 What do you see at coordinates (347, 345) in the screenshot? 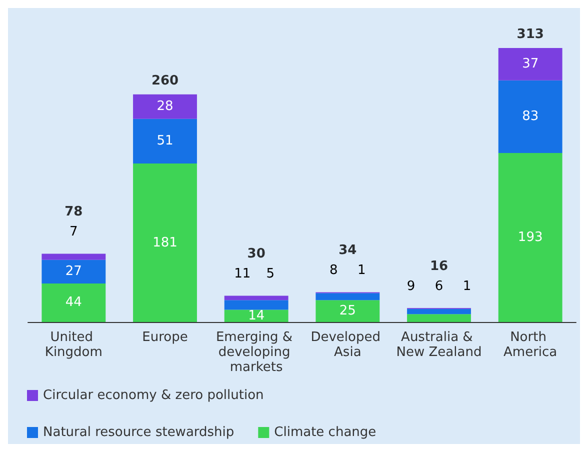
I see `x-tick-label: Developed Asia` at bounding box center [347, 345].